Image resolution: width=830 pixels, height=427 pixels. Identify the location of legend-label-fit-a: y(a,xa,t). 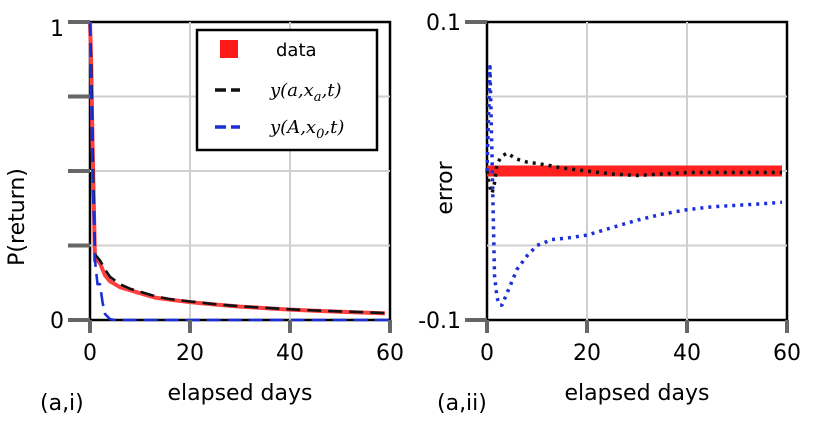
(305, 92).